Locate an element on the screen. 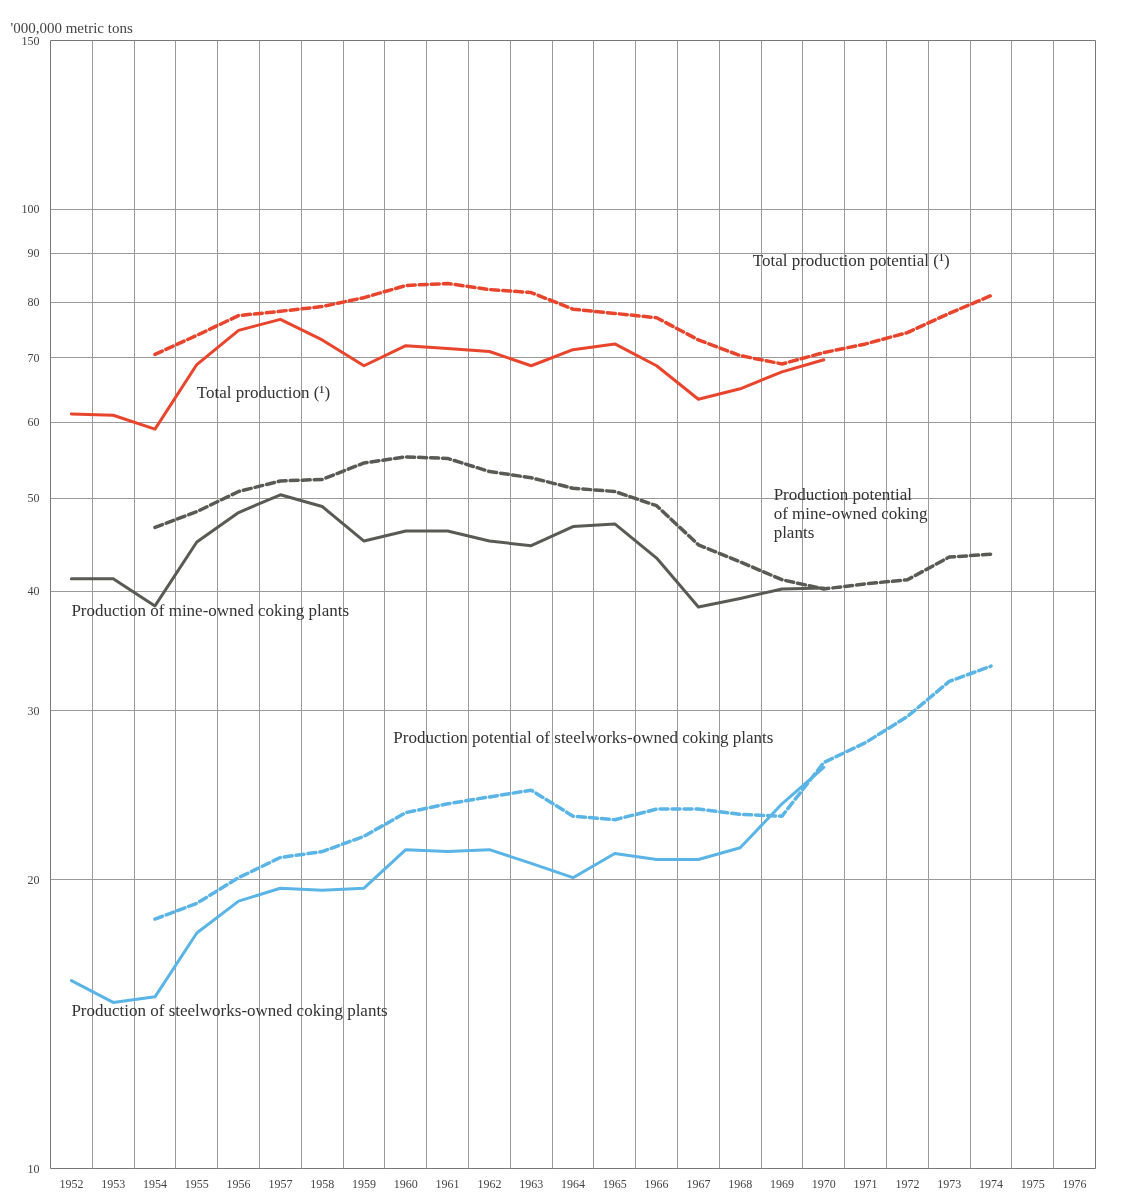 This screenshot has height=1198, width=1122. x-tick-label: 1957 is located at coordinates (280, 1183).